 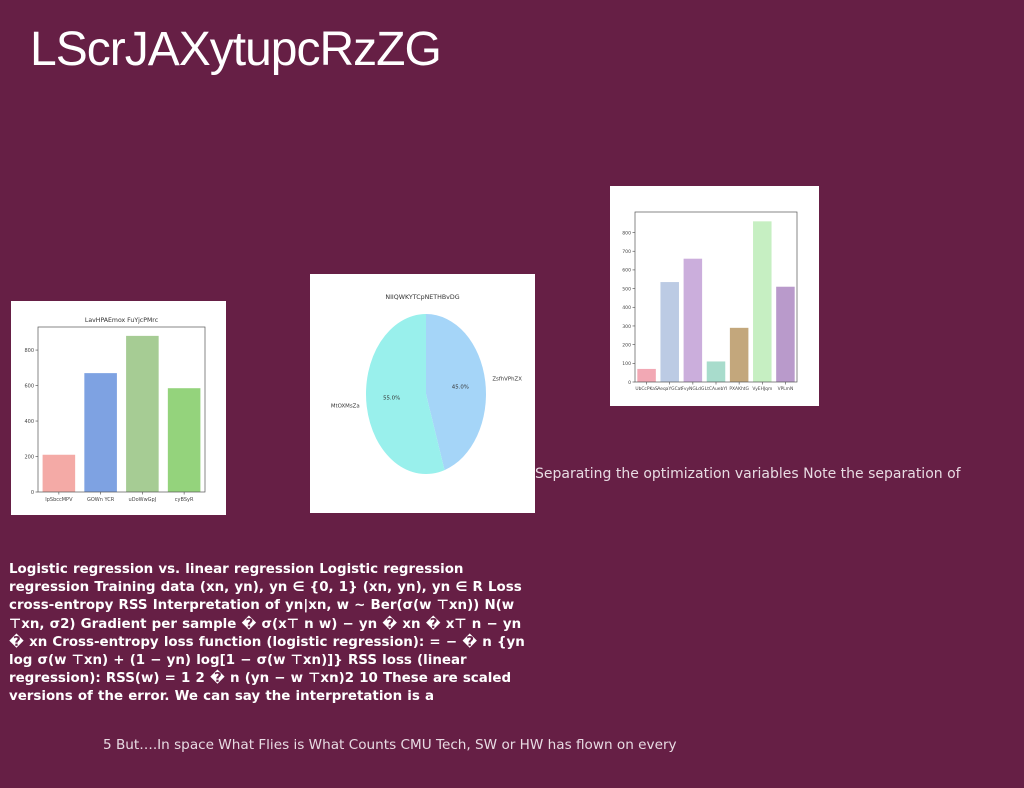 I want to click on pie-value-label: 55.0%, so click(x=391, y=399).